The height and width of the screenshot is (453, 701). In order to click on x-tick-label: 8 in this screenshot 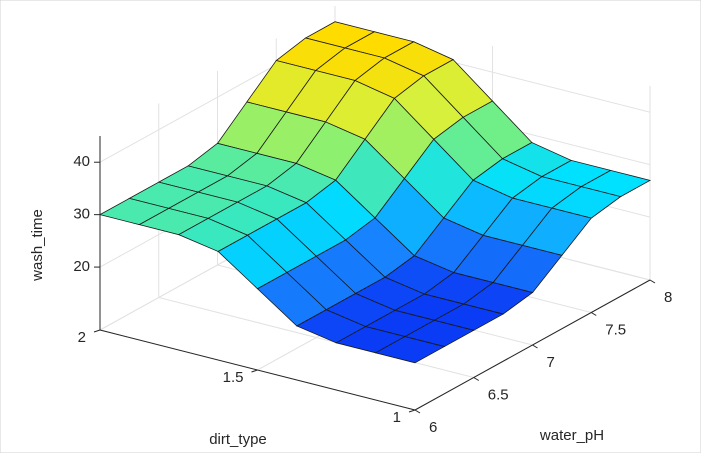, I will do `click(668, 297)`.